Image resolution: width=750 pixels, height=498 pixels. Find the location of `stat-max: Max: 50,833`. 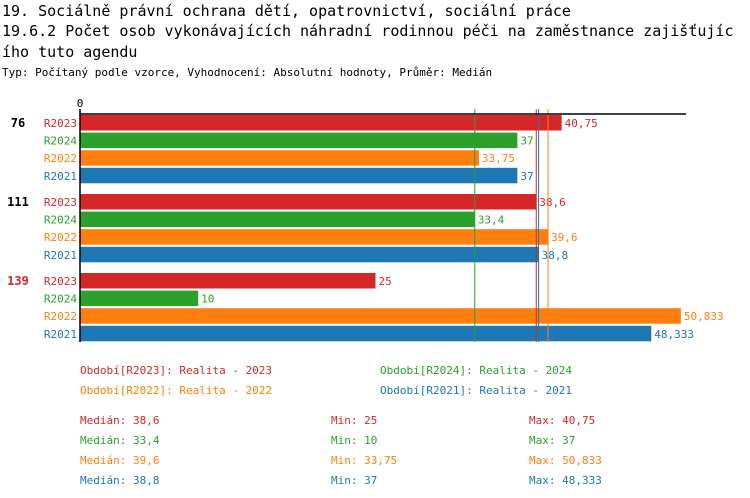

stat-max: Max: 50,833 is located at coordinates (565, 460).